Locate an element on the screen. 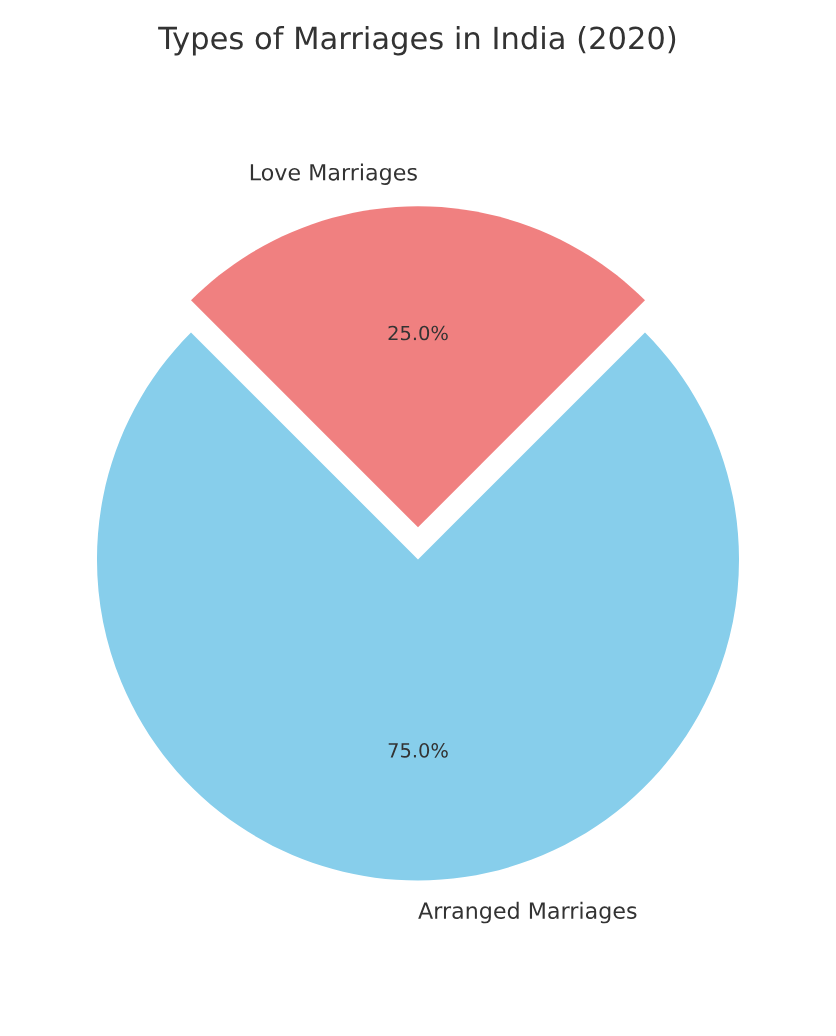  chart-title: Types of Marriages in India (2020) is located at coordinates (417, 40).